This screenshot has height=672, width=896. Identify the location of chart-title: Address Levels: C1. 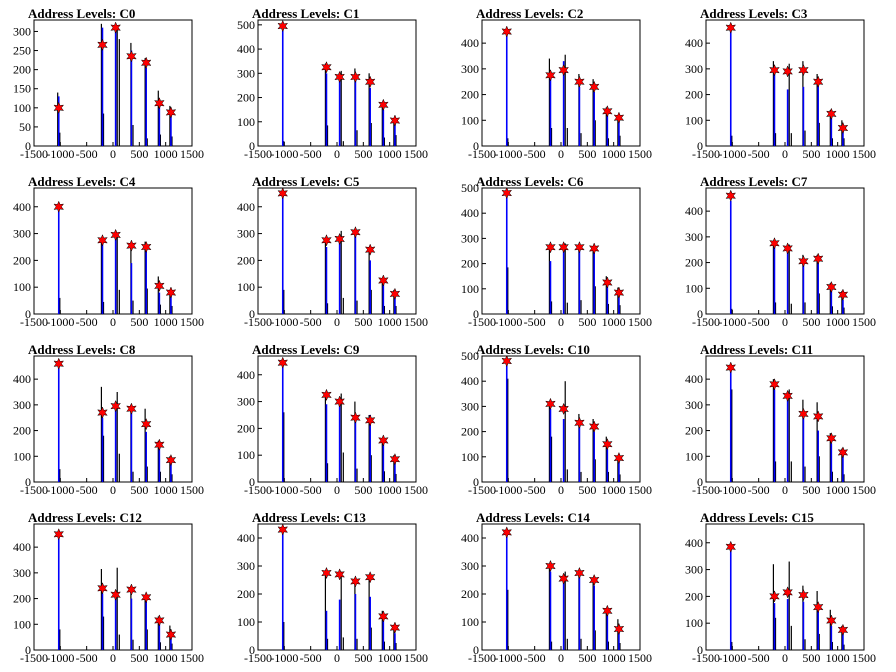
(306, 13).